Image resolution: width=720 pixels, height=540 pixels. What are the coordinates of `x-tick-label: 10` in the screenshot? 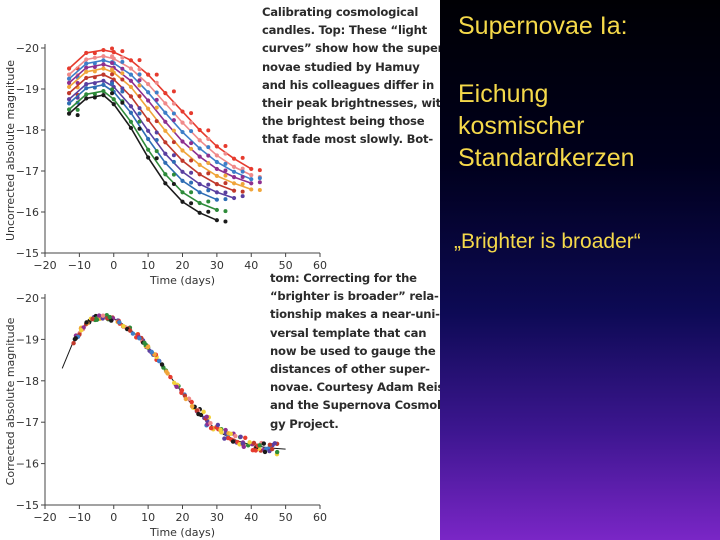 It's located at (148, 265).